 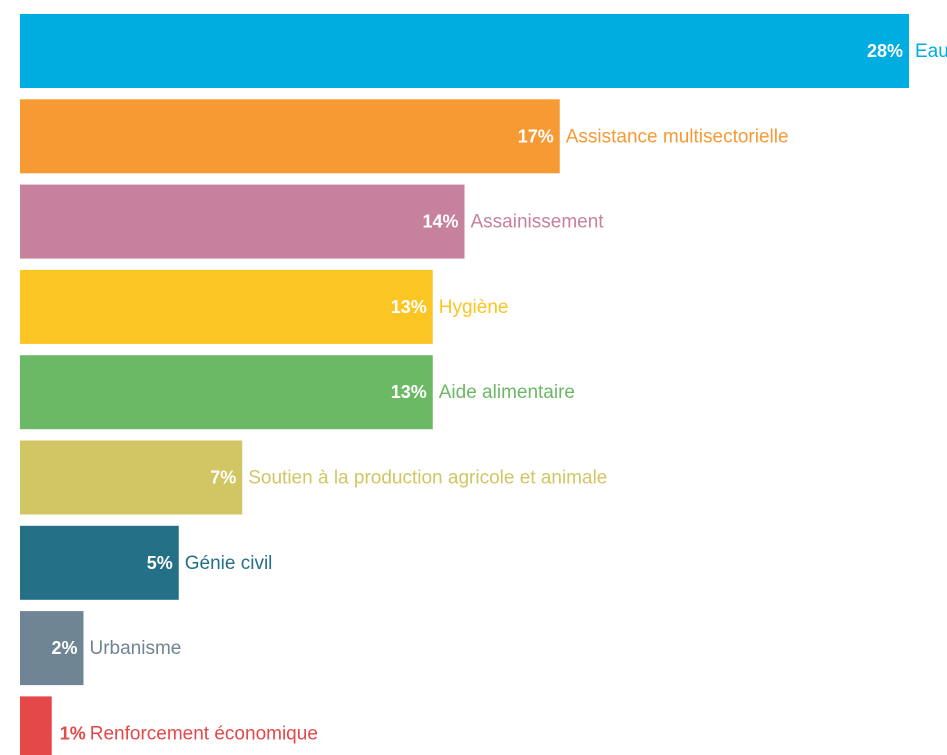 What do you see at coordinates (73, 733) in the screenshot?
I see `bar-value-label: 1%` at bounding box center [73, 733].